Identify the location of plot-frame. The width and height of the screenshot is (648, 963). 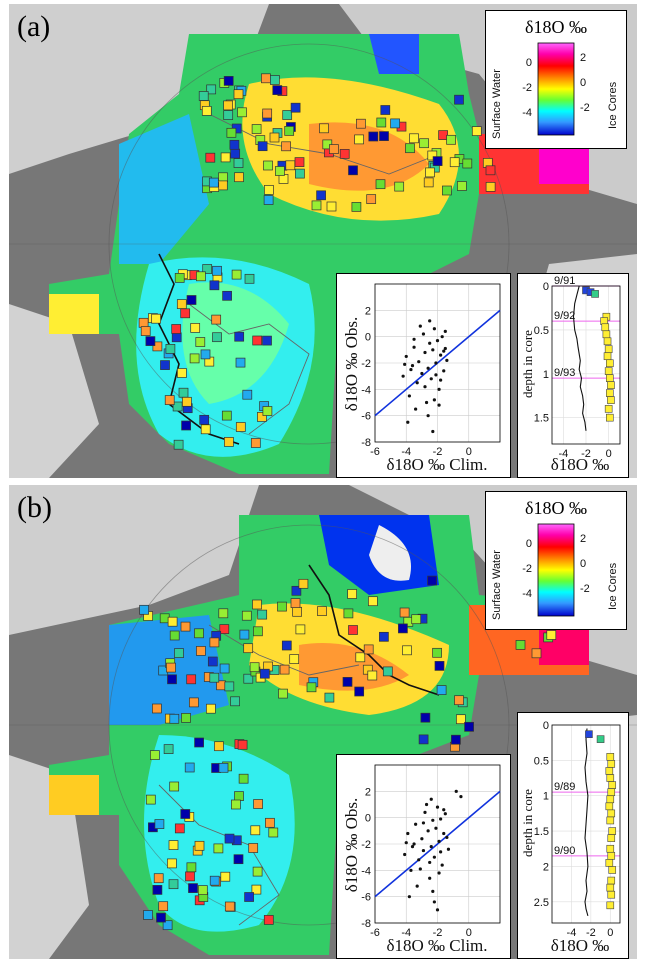
(437, 844).